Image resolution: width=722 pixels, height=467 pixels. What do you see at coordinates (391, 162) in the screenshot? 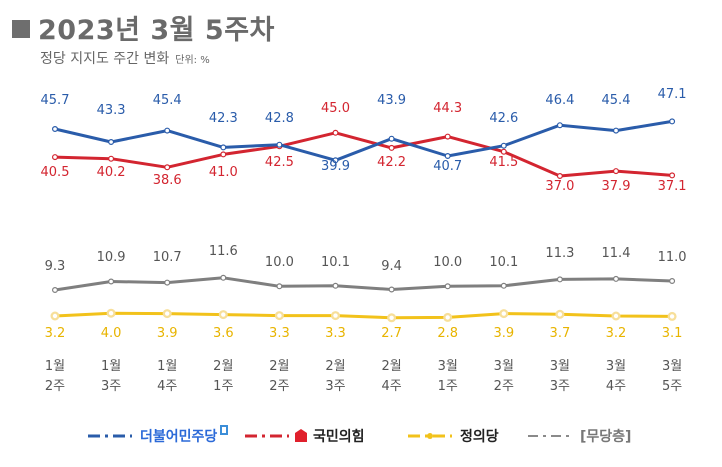
I see `data-label-ppp: 42.2` at bounding box center [391, 162].